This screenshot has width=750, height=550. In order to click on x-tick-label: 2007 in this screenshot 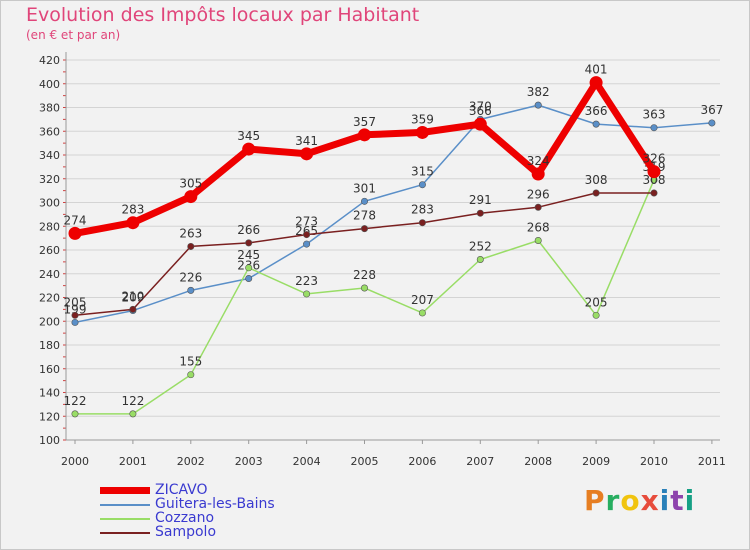, I will do `click(480, 461)`.